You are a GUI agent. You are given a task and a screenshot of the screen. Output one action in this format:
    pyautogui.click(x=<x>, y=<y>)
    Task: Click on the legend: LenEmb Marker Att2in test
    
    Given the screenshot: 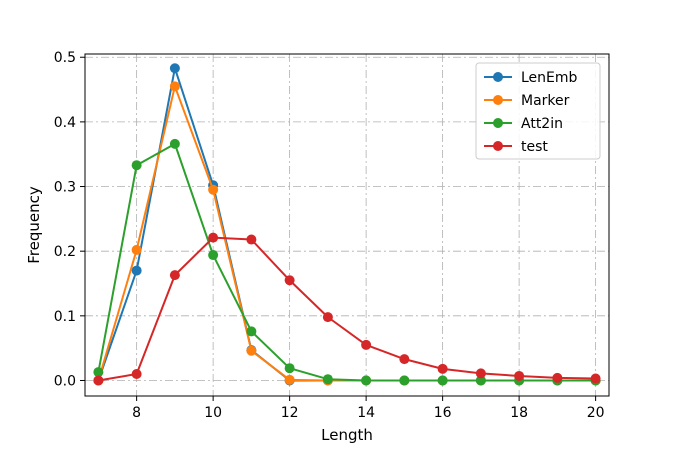 What is the action you would take?
    pyautogui.click(x=538, y=111)
    